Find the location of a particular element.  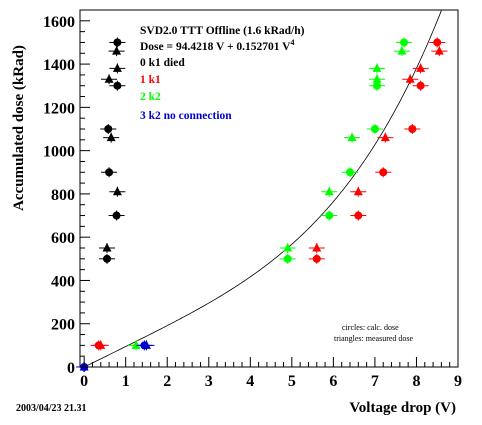

fit-formula-text: Dose = 94.4218 V + 0.152701 V is located at coordinates (215, 47).